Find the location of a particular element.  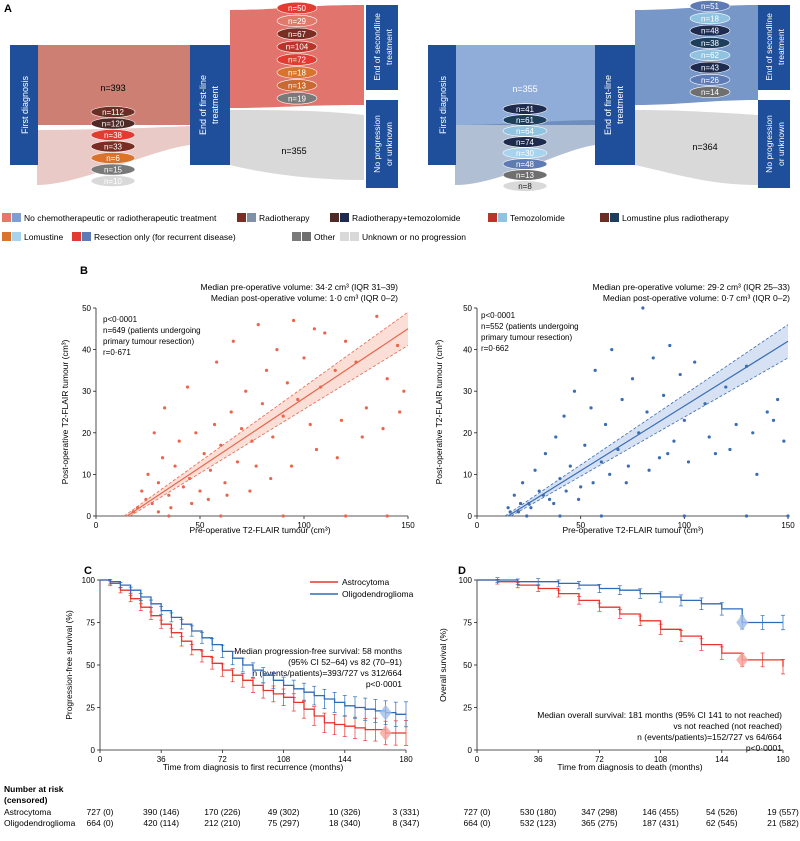

sankey-node-label: n=18 is located at coordinates (710, 18).